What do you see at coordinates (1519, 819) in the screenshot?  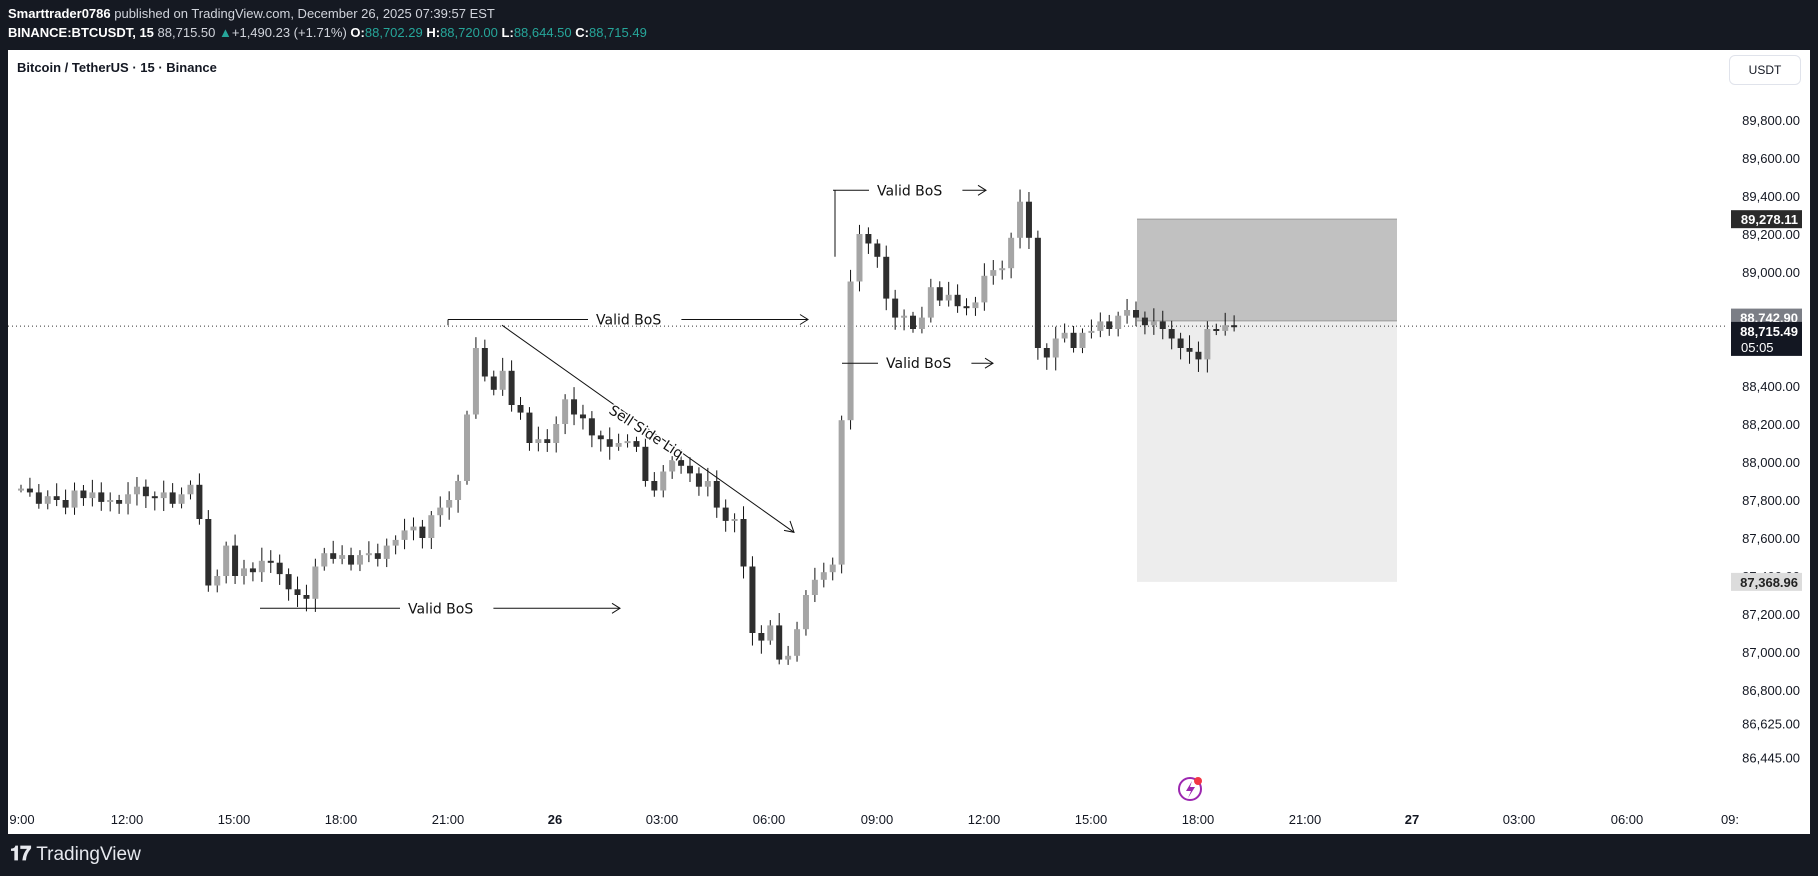 I see `time-axis-label: 03:00` at bounding box center [1519, 819].